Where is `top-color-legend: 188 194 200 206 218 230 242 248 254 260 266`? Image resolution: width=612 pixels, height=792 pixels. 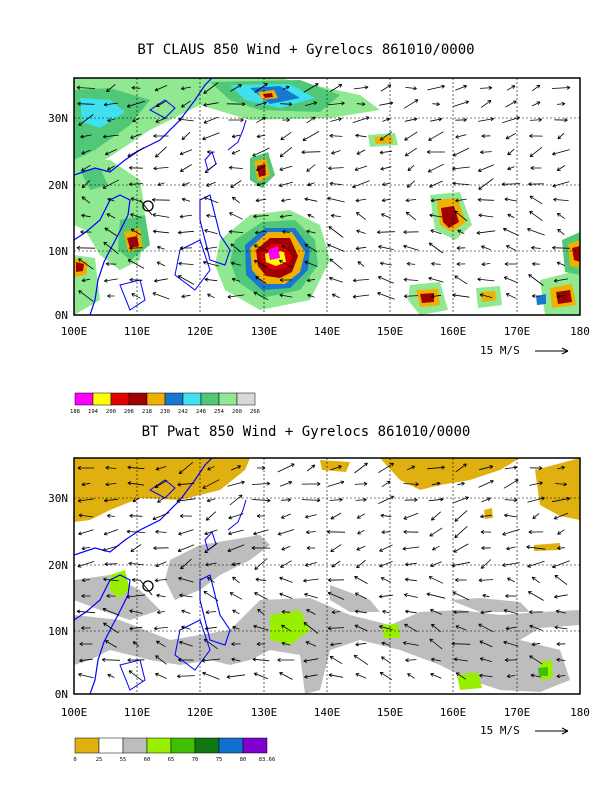
top-color-legend: 188 194 200 206 218 230 242 248 254 260 266 is located at coordinates (165, 403).